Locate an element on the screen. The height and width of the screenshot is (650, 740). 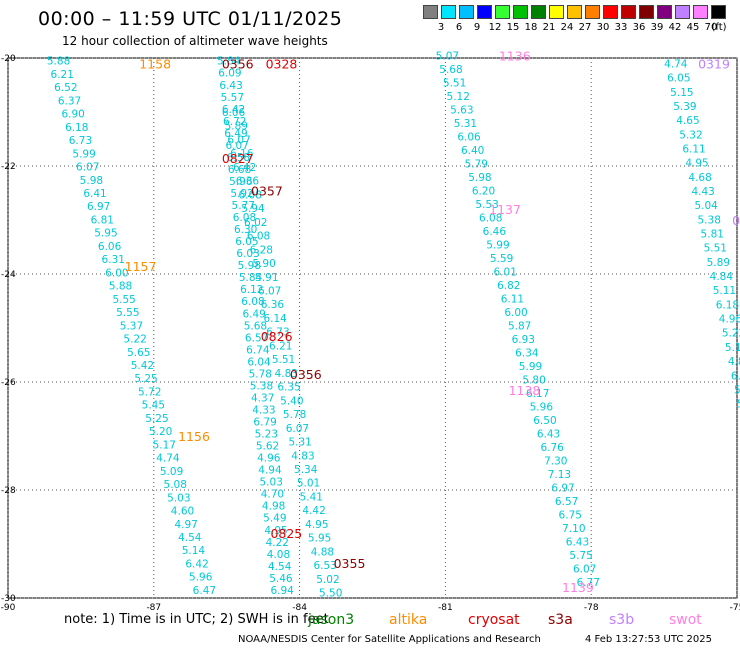
swh-value-label: 6.16 is located at coordinates (242, 154).